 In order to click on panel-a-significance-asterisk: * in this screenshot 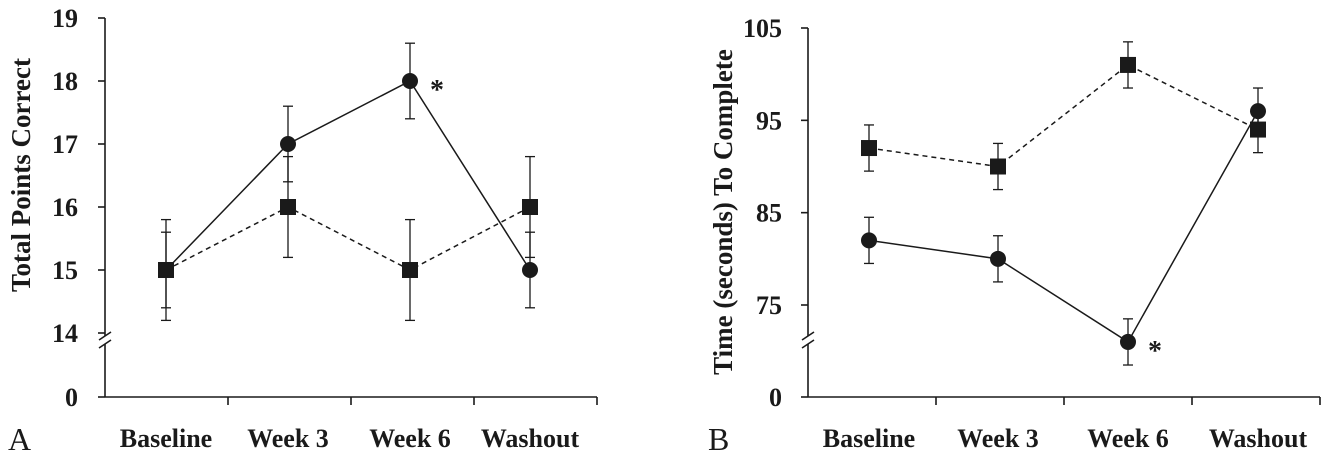, I will do `click(437, 90)`.